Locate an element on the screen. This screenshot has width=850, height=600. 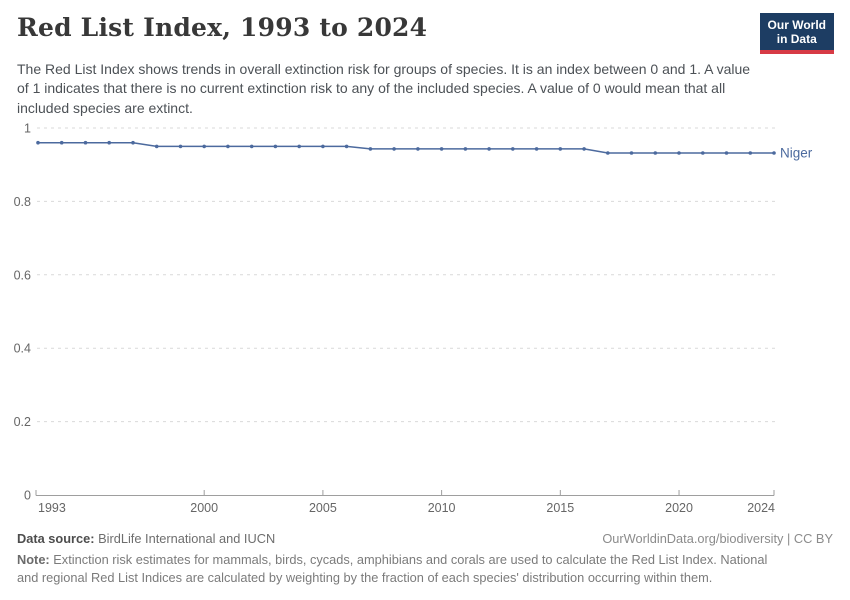
x-tick-label: 2020 is located at coordinates (679, 508).